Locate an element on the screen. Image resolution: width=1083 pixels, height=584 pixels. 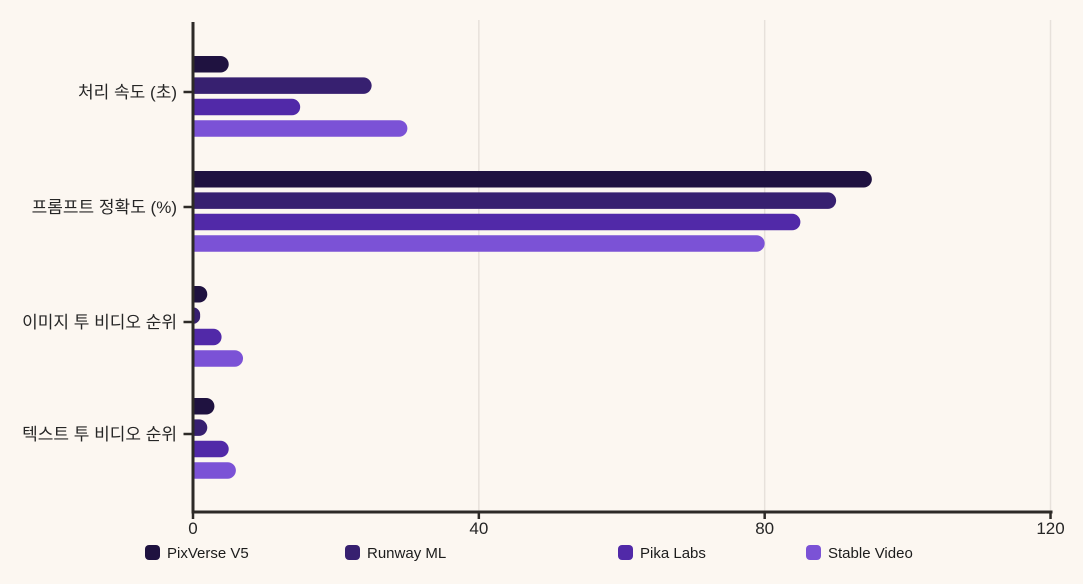
legend-label: Stable Video is located at coordinates (870, 553).